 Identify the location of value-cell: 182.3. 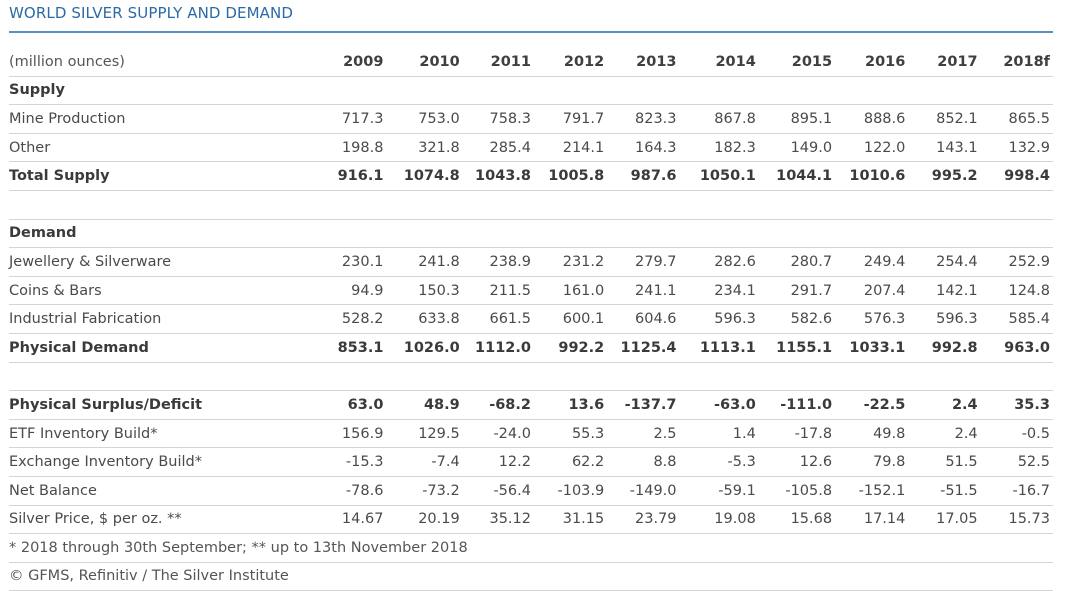
(719, 148).